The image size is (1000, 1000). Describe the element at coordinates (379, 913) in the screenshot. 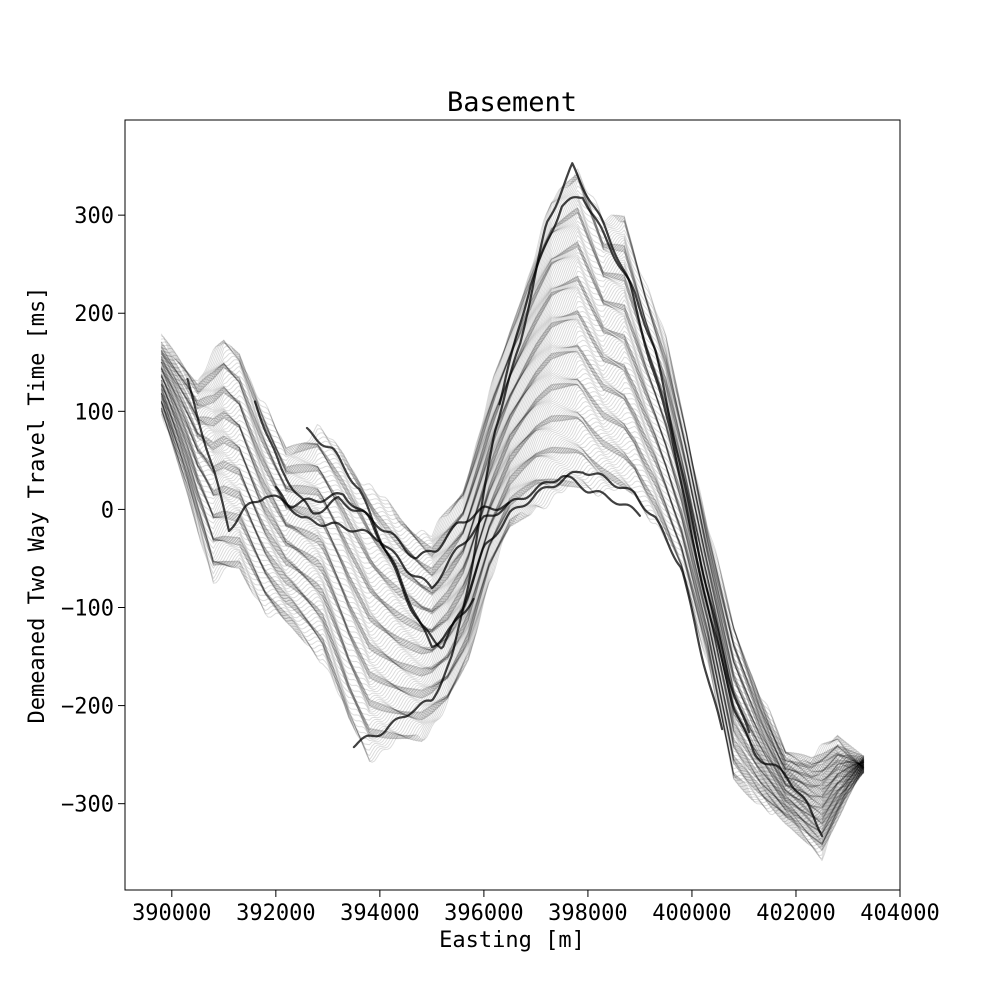

I see `x-tick-label: 394000` at that location.